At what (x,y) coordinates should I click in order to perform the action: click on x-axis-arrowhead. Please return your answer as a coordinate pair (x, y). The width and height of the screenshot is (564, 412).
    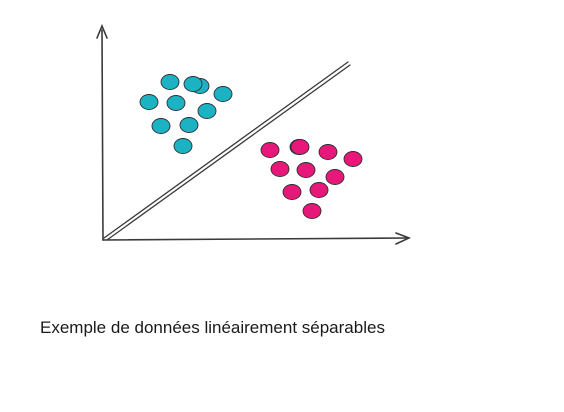
    Looking at the image, I should click on (403, 238).